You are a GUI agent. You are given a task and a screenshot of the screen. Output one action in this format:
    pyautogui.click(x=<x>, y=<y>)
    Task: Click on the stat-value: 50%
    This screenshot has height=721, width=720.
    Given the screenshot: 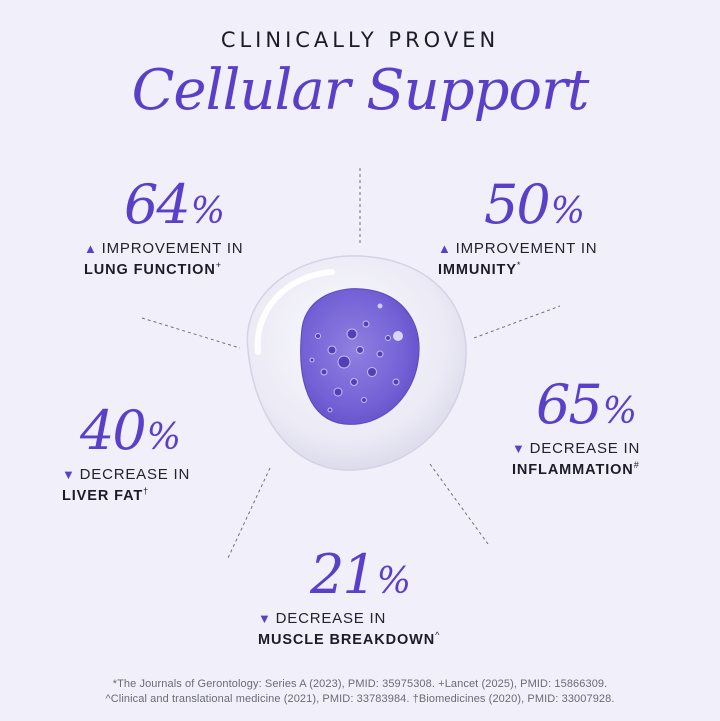 What is the action you would take?
    pyautogui.click(x=534, y=204)
    